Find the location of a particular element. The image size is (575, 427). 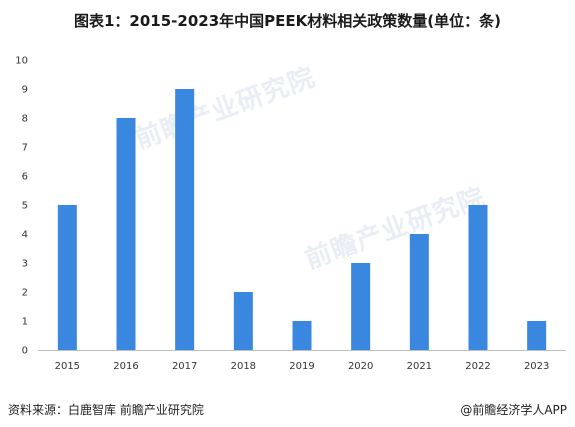

bar-2020 is located at coordinates (361, 306).